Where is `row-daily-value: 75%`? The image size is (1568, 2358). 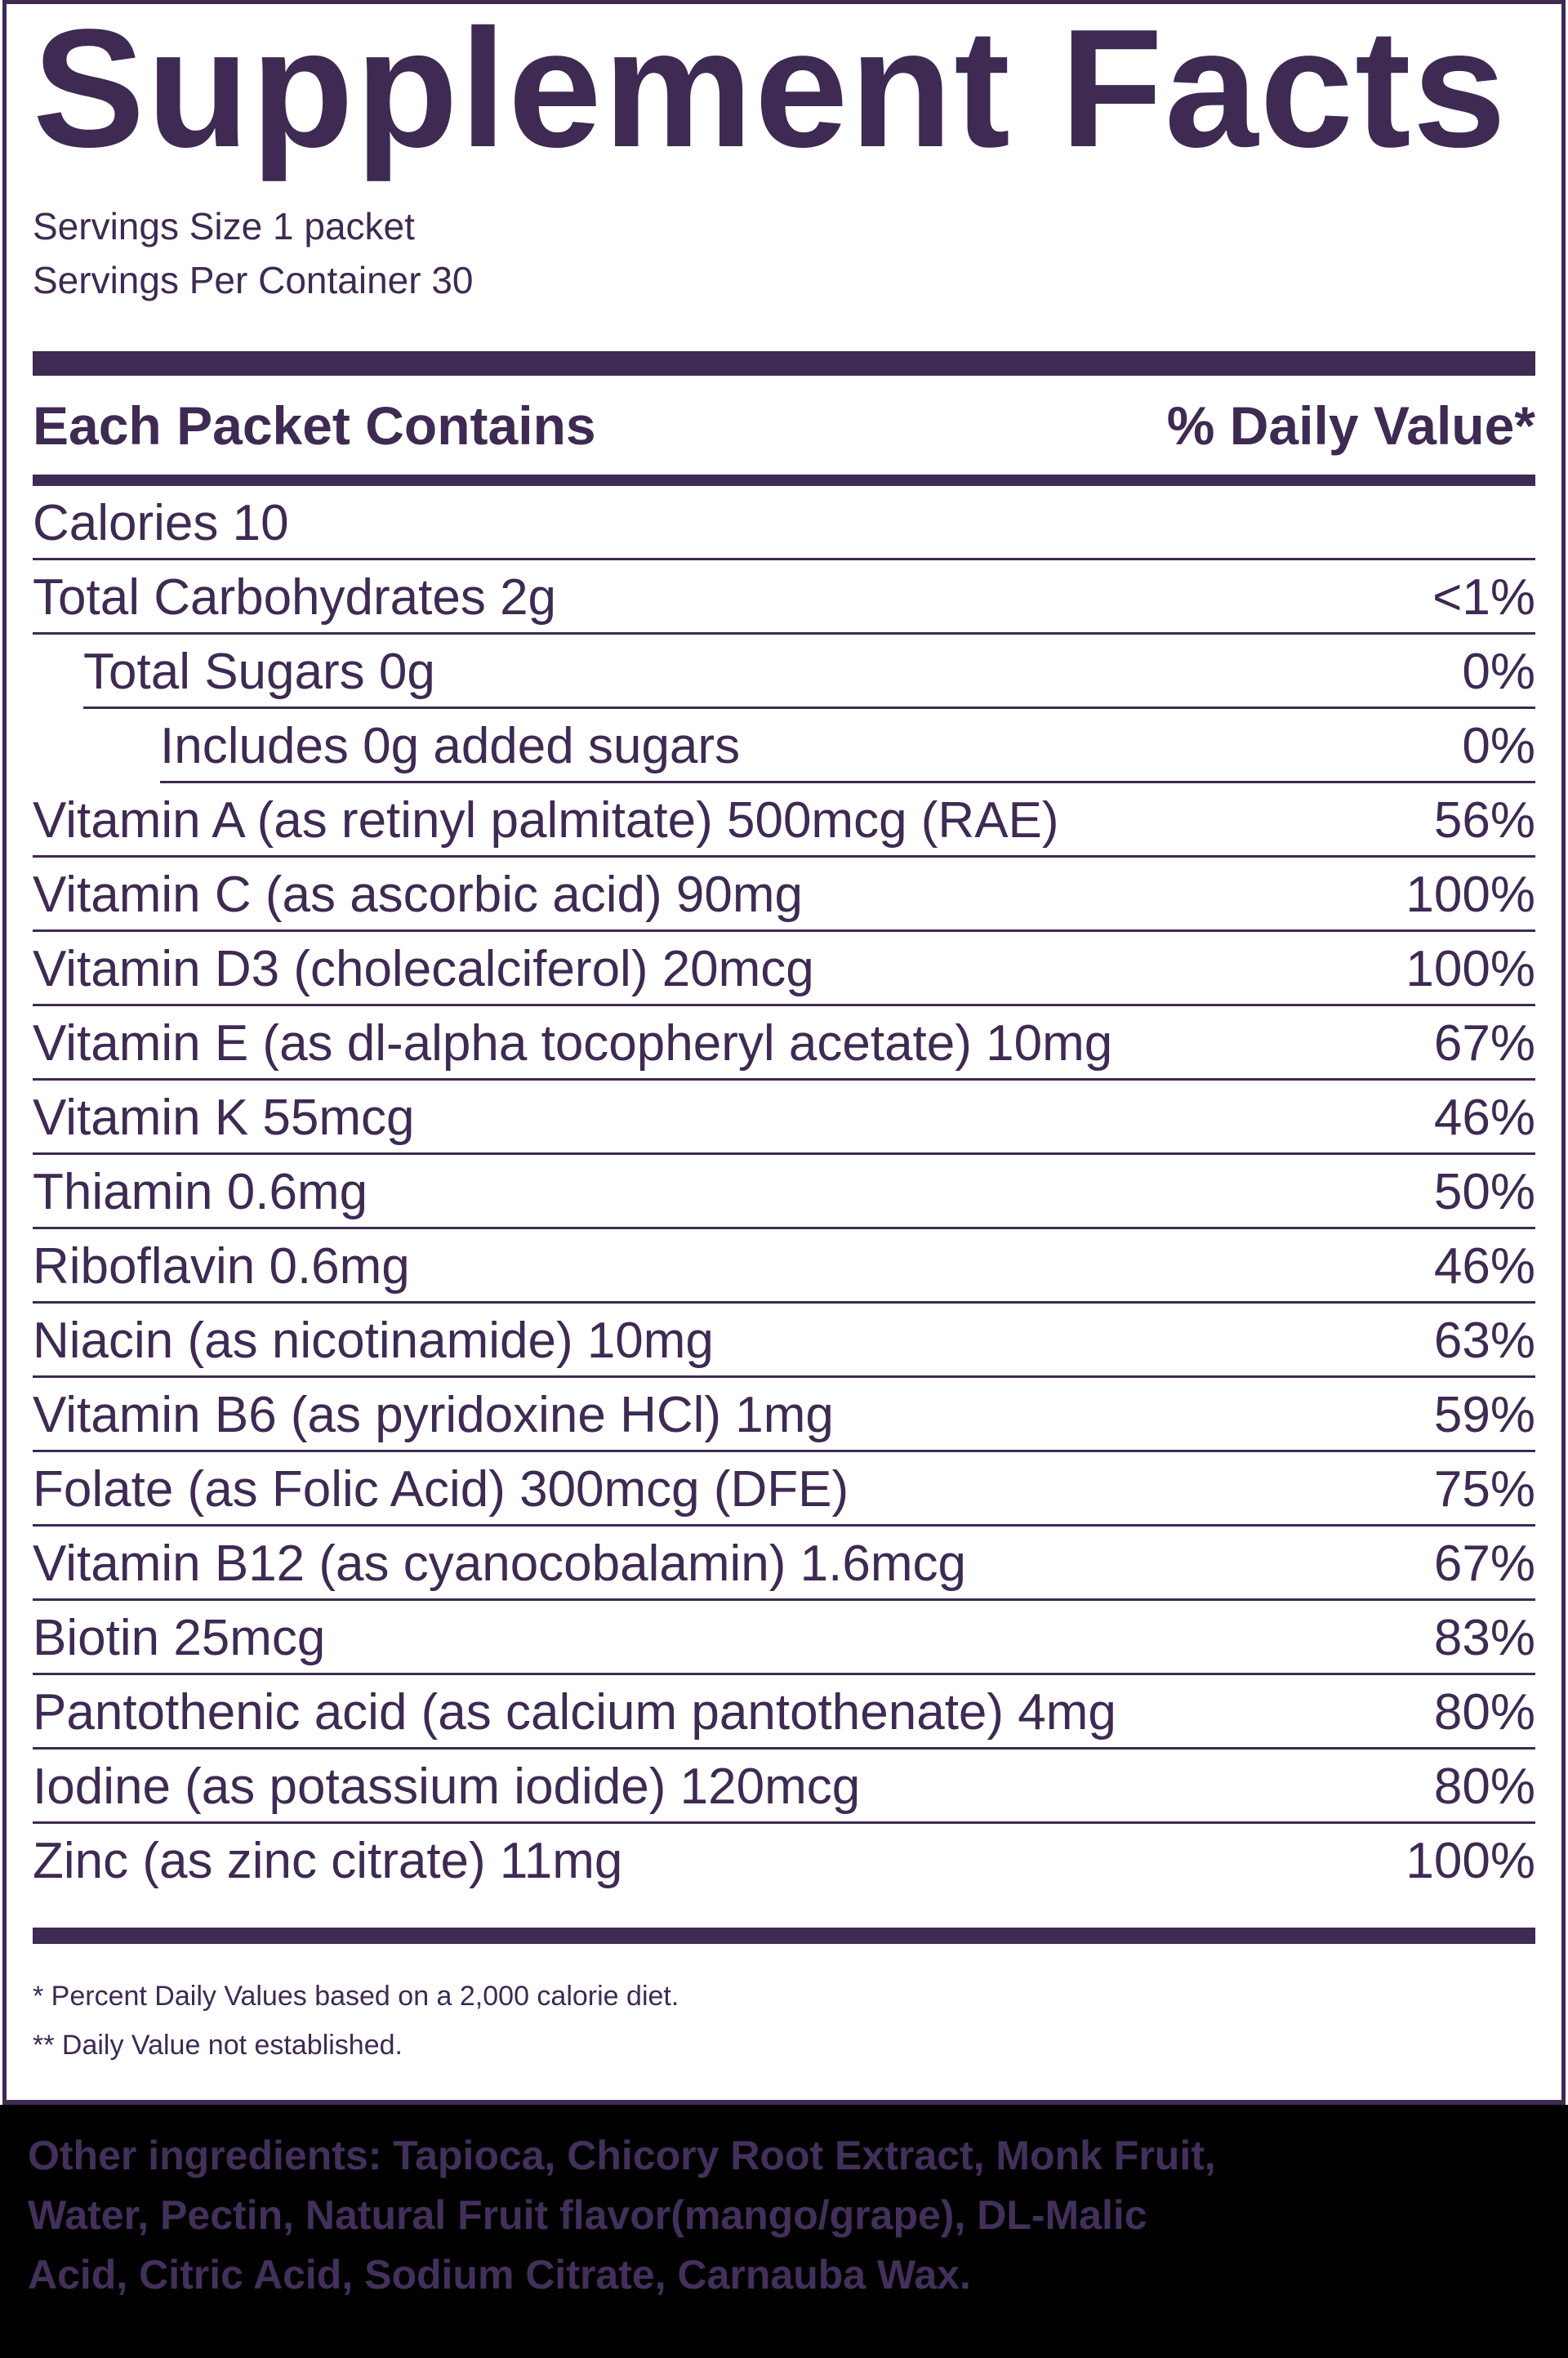 row-daily-value: 75% is located at coordinates (1484, 1489).